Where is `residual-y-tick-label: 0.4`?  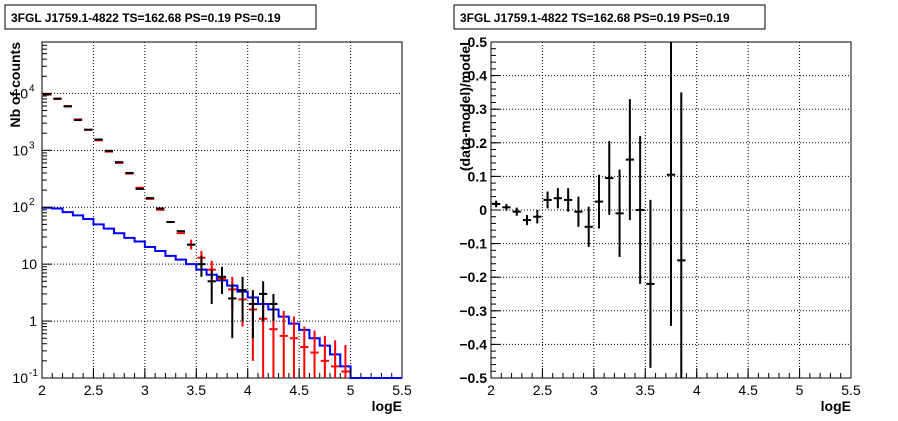
residual-y-tick-label: 0.4 is located at coordinates (478, 76).